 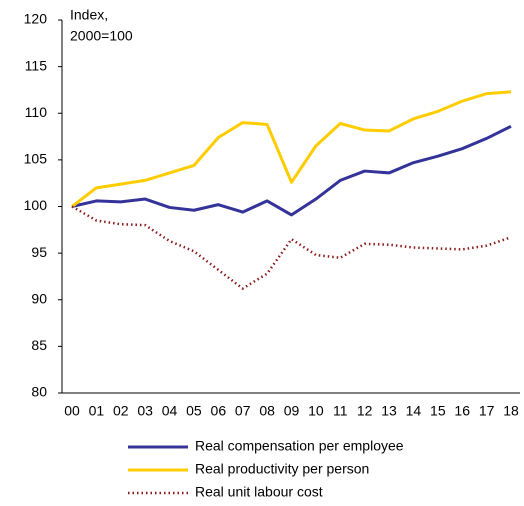 I want to click on y-tick-label: 100, so click(x=36, y=205).